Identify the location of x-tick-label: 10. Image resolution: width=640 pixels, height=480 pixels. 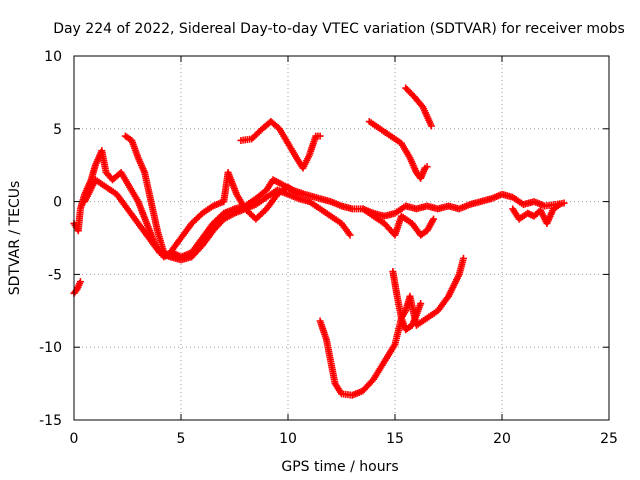
(288, 439).